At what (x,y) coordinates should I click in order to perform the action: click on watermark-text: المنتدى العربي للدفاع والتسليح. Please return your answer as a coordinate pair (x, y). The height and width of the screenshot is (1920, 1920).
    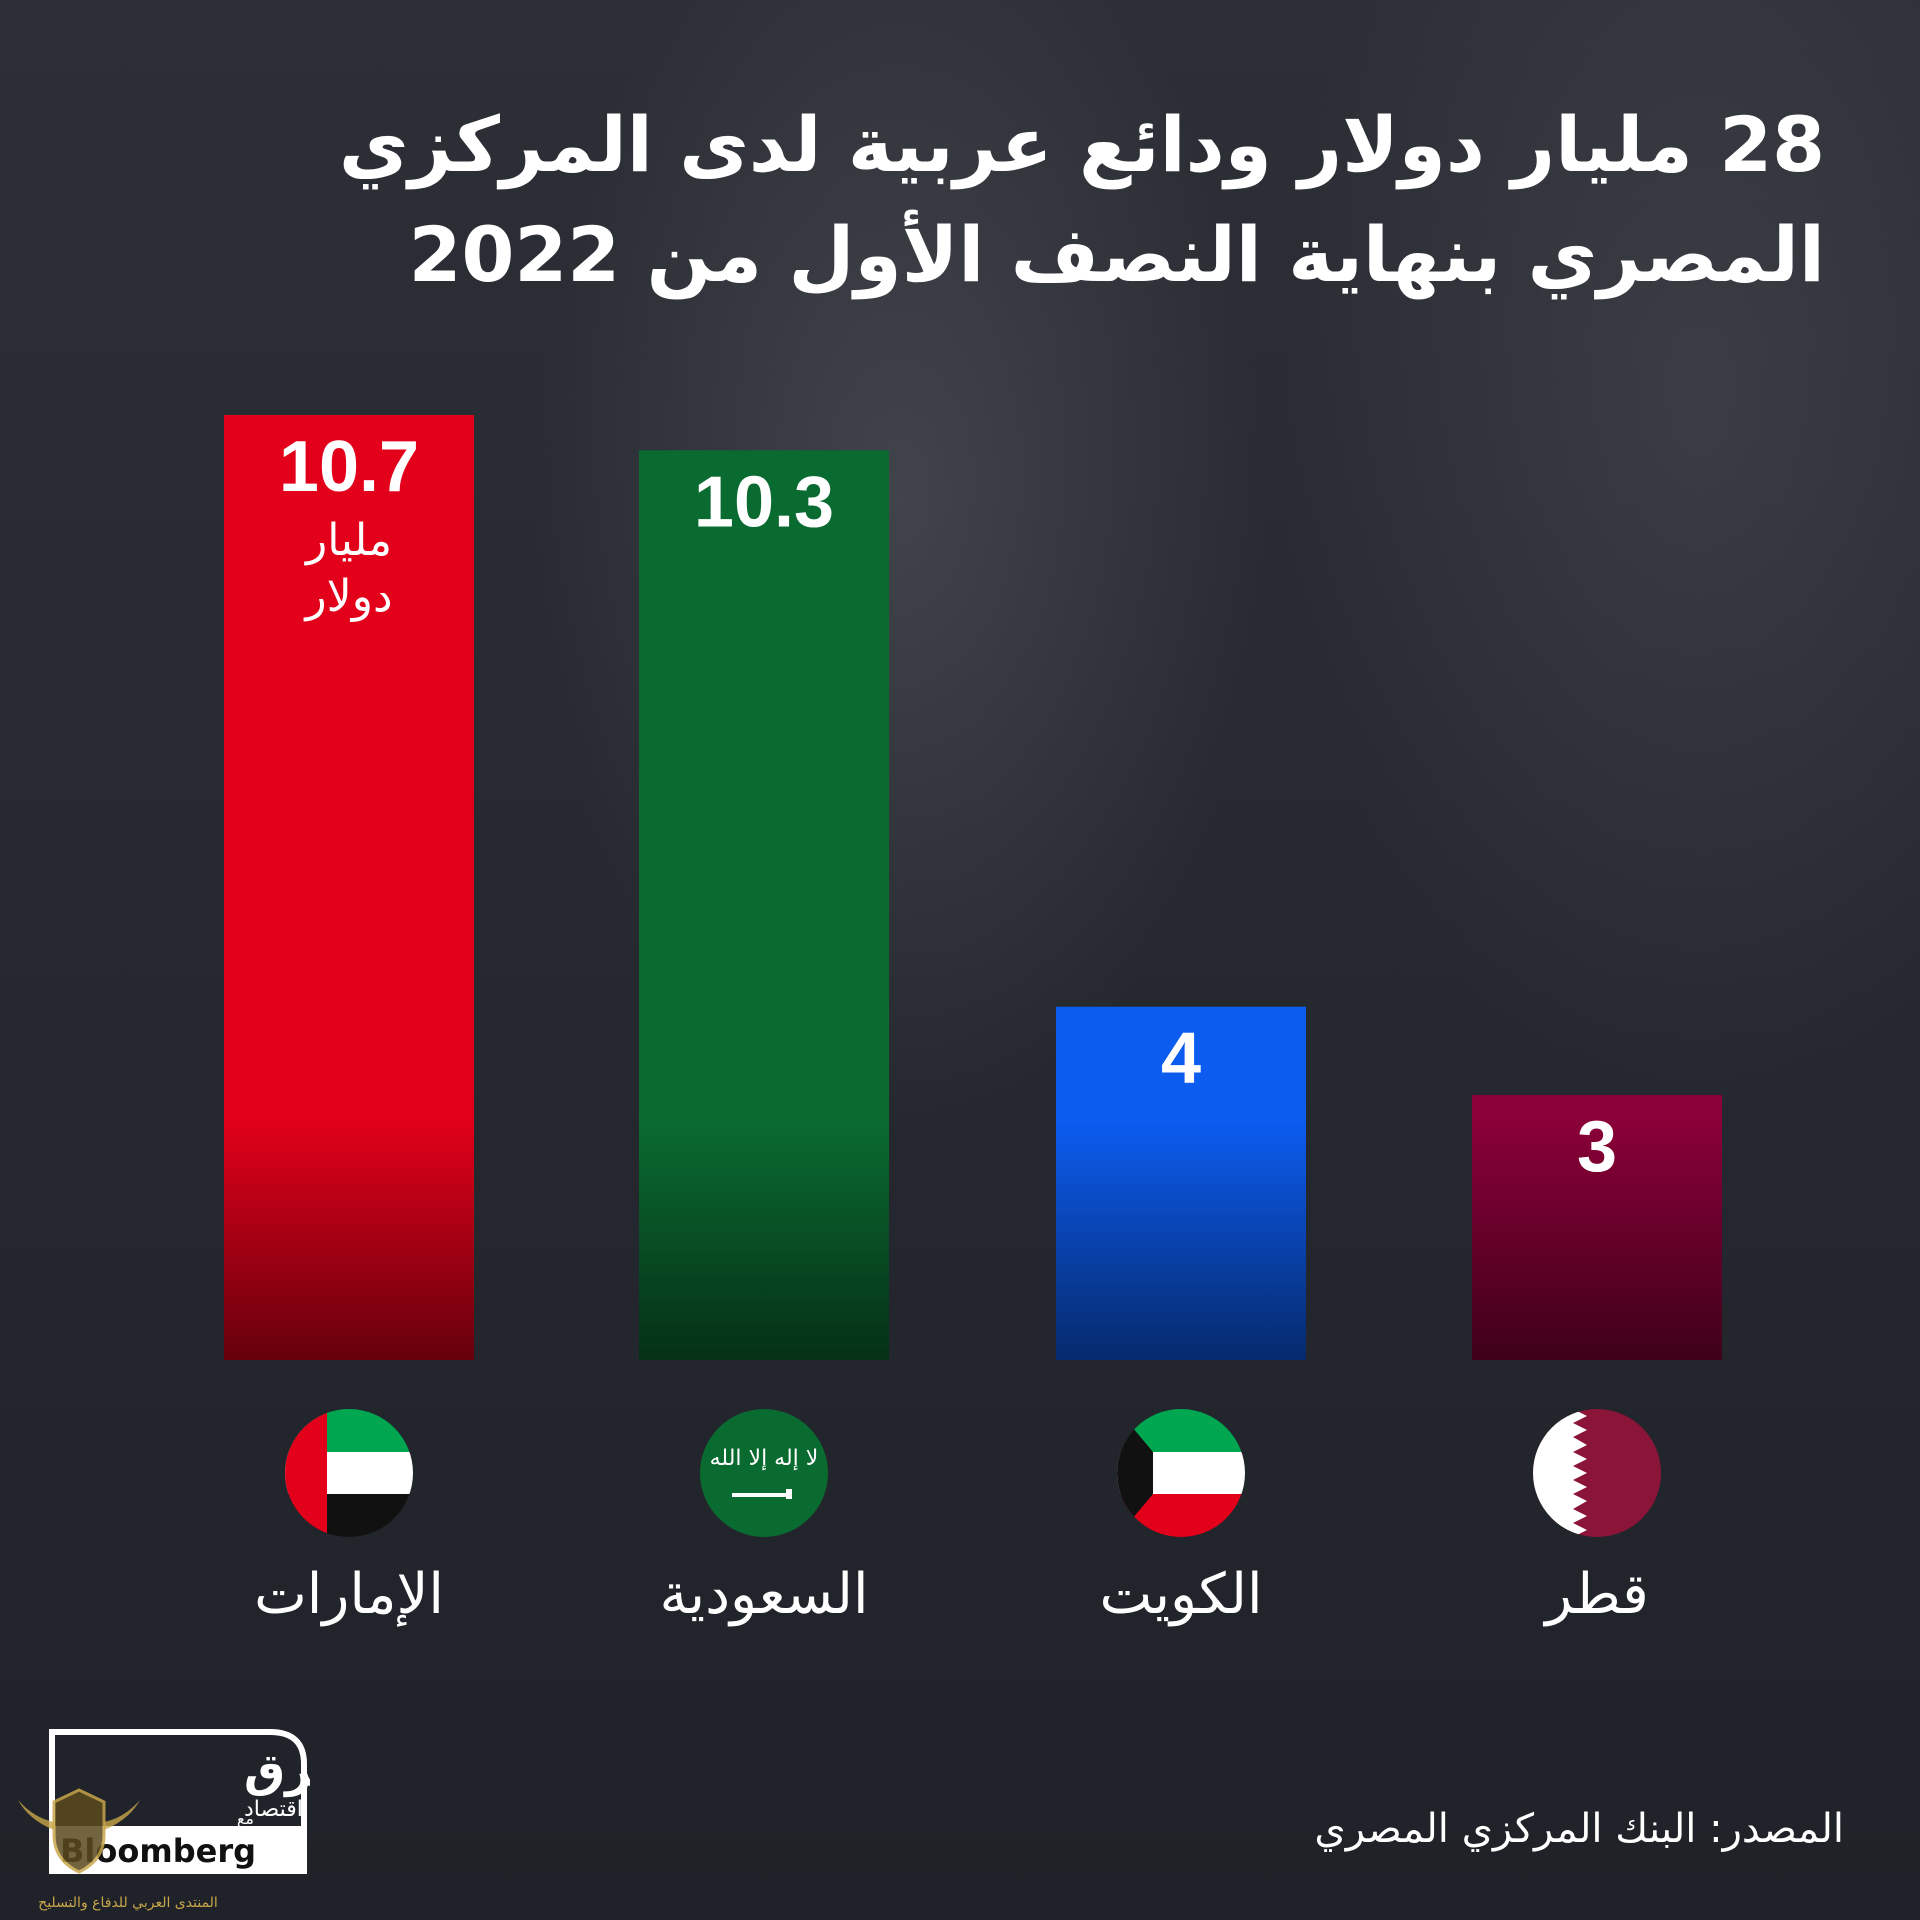
    Looking at the image, I should click on (128, 1903).